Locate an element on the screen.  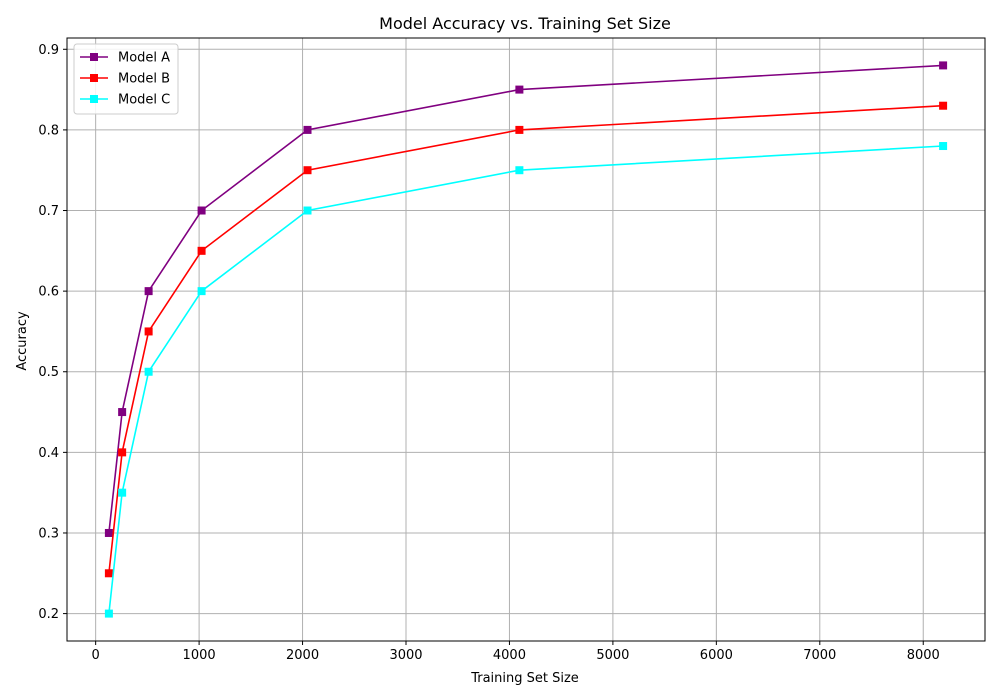
y-tick-label: 0.8 is located at coordinates (48, 130).